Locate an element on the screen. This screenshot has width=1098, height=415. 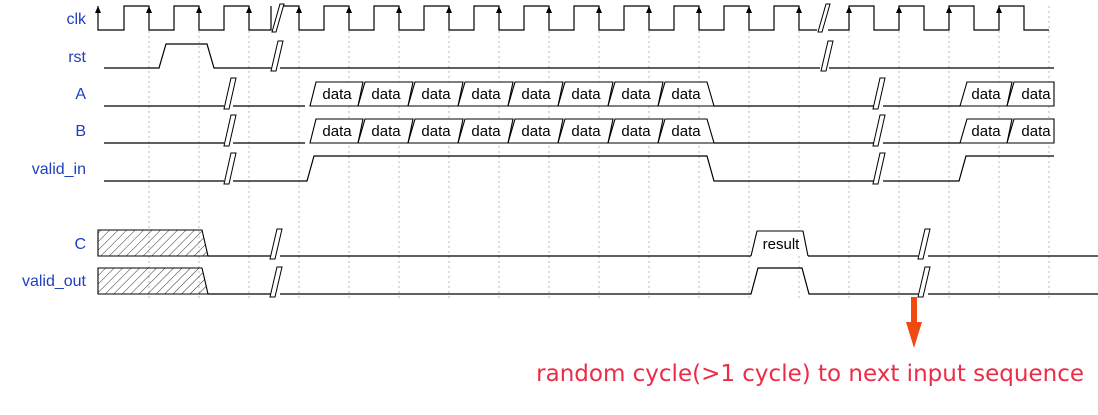
signal-label-b: B is located at coordinates (80, 131).